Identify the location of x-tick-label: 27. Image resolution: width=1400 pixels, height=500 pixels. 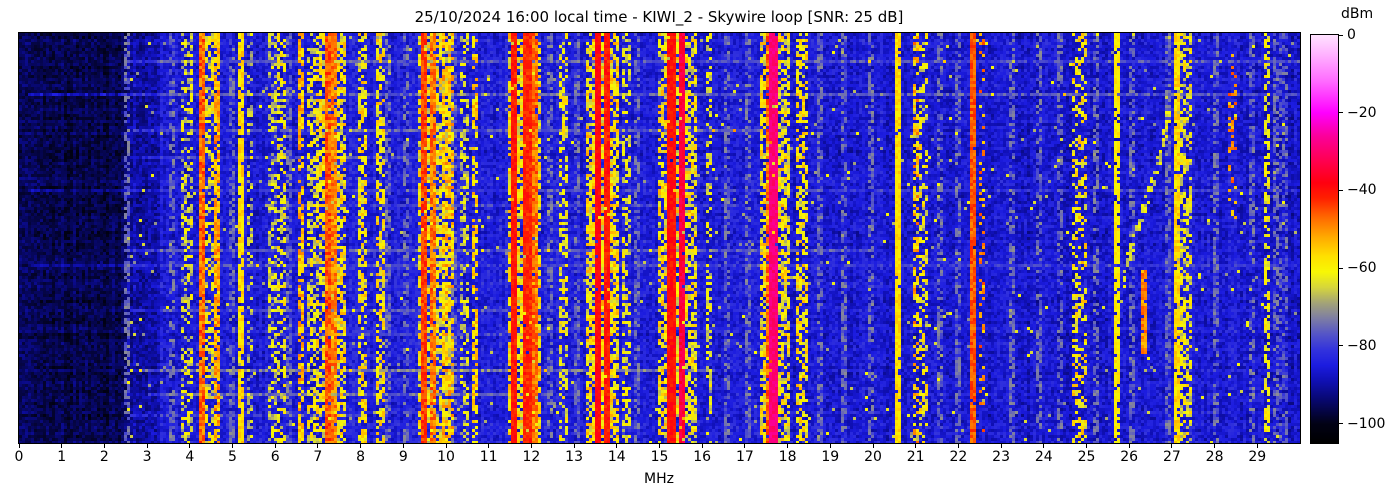
(1171, 457).